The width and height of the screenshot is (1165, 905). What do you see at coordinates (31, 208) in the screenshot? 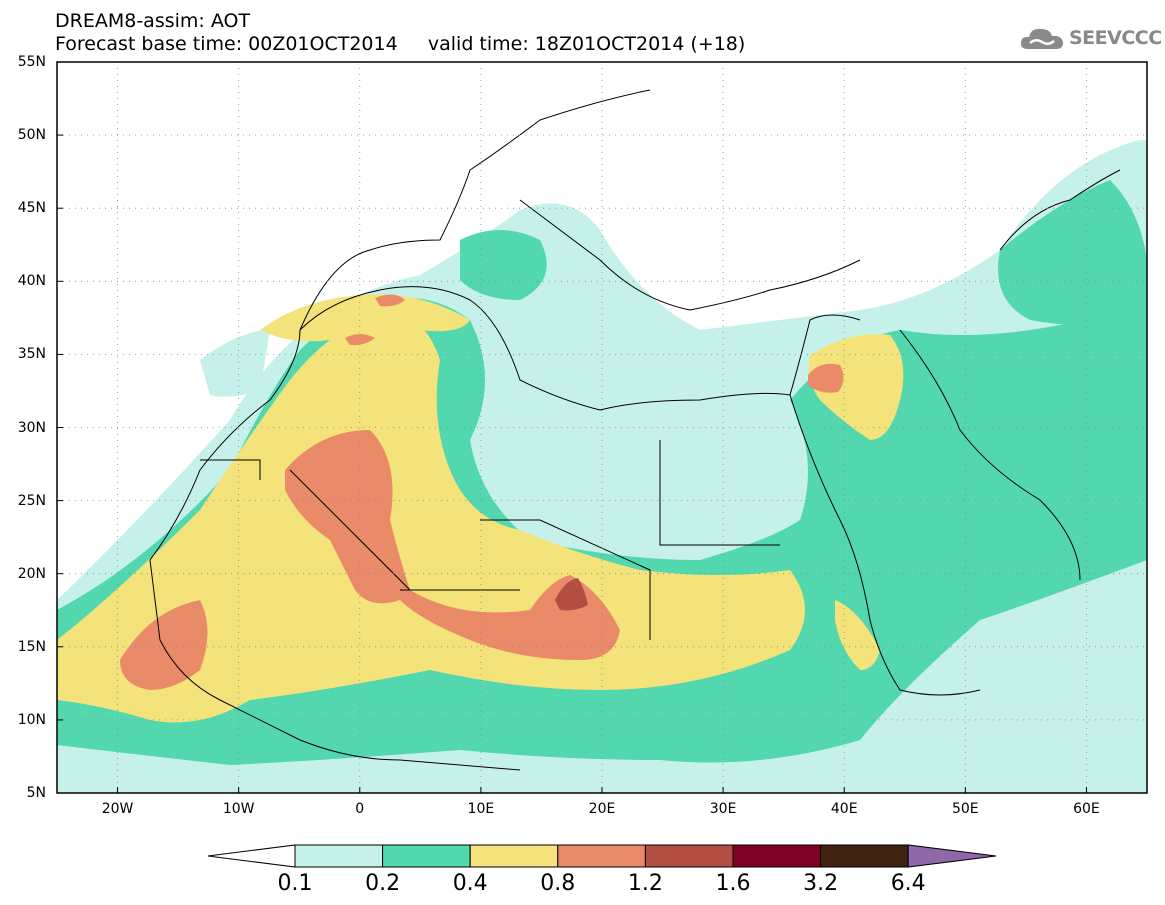
I see `lat-label: 45N` at bounding box center [31, 208].